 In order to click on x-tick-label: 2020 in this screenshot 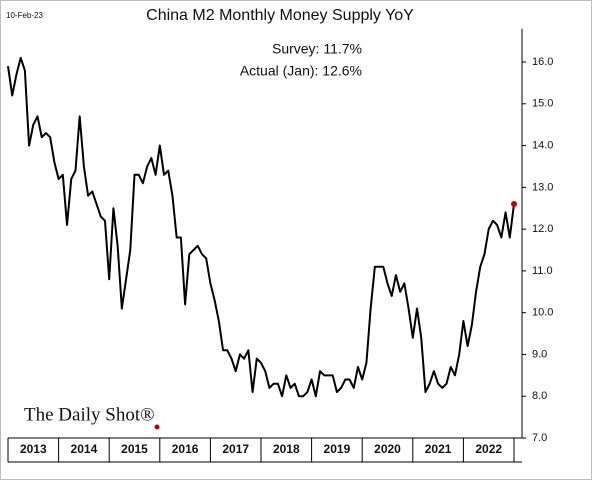, I will do `click(387, 449)`.